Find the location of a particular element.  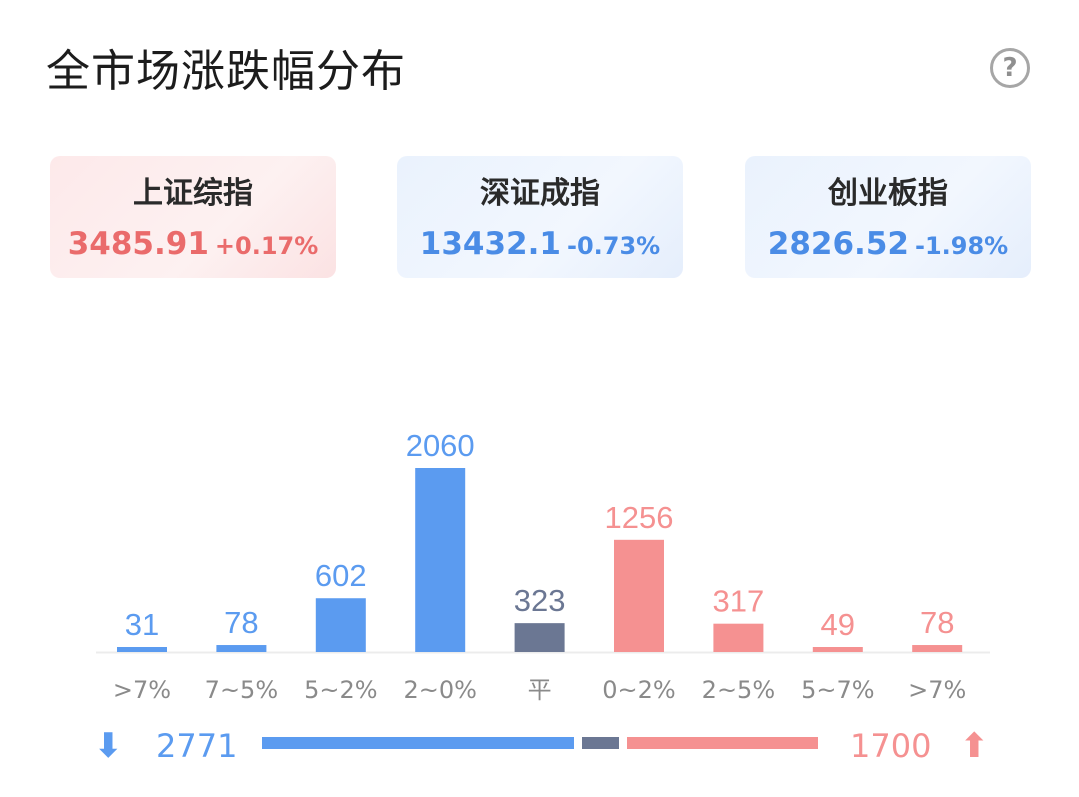

x-tick-label: 7~5% is located at coordinates (241, 690).